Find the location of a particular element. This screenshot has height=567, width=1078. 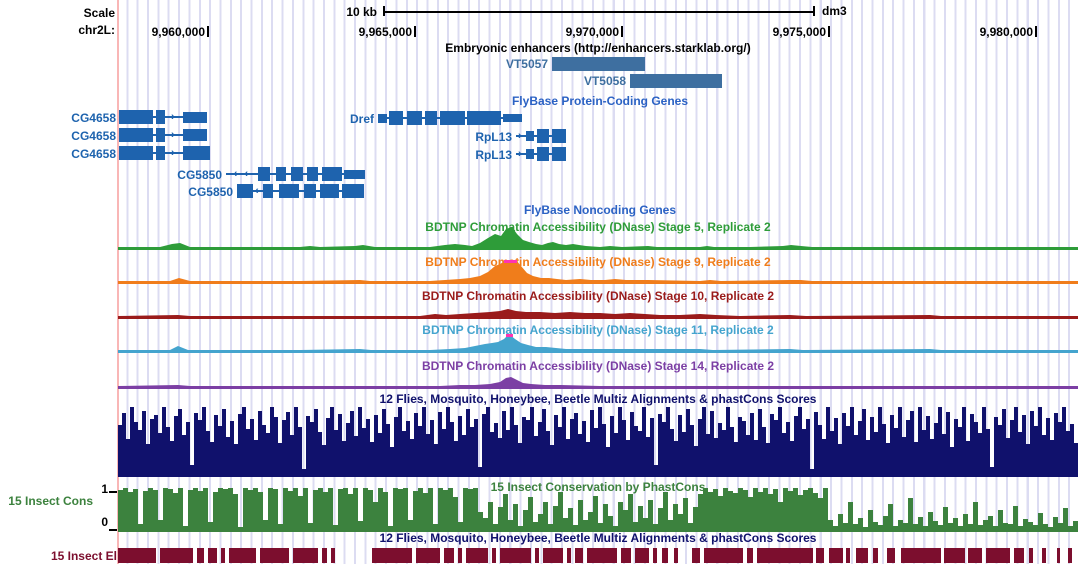

phastcons-axis-min: 0 is located at coordinates (104, 522).